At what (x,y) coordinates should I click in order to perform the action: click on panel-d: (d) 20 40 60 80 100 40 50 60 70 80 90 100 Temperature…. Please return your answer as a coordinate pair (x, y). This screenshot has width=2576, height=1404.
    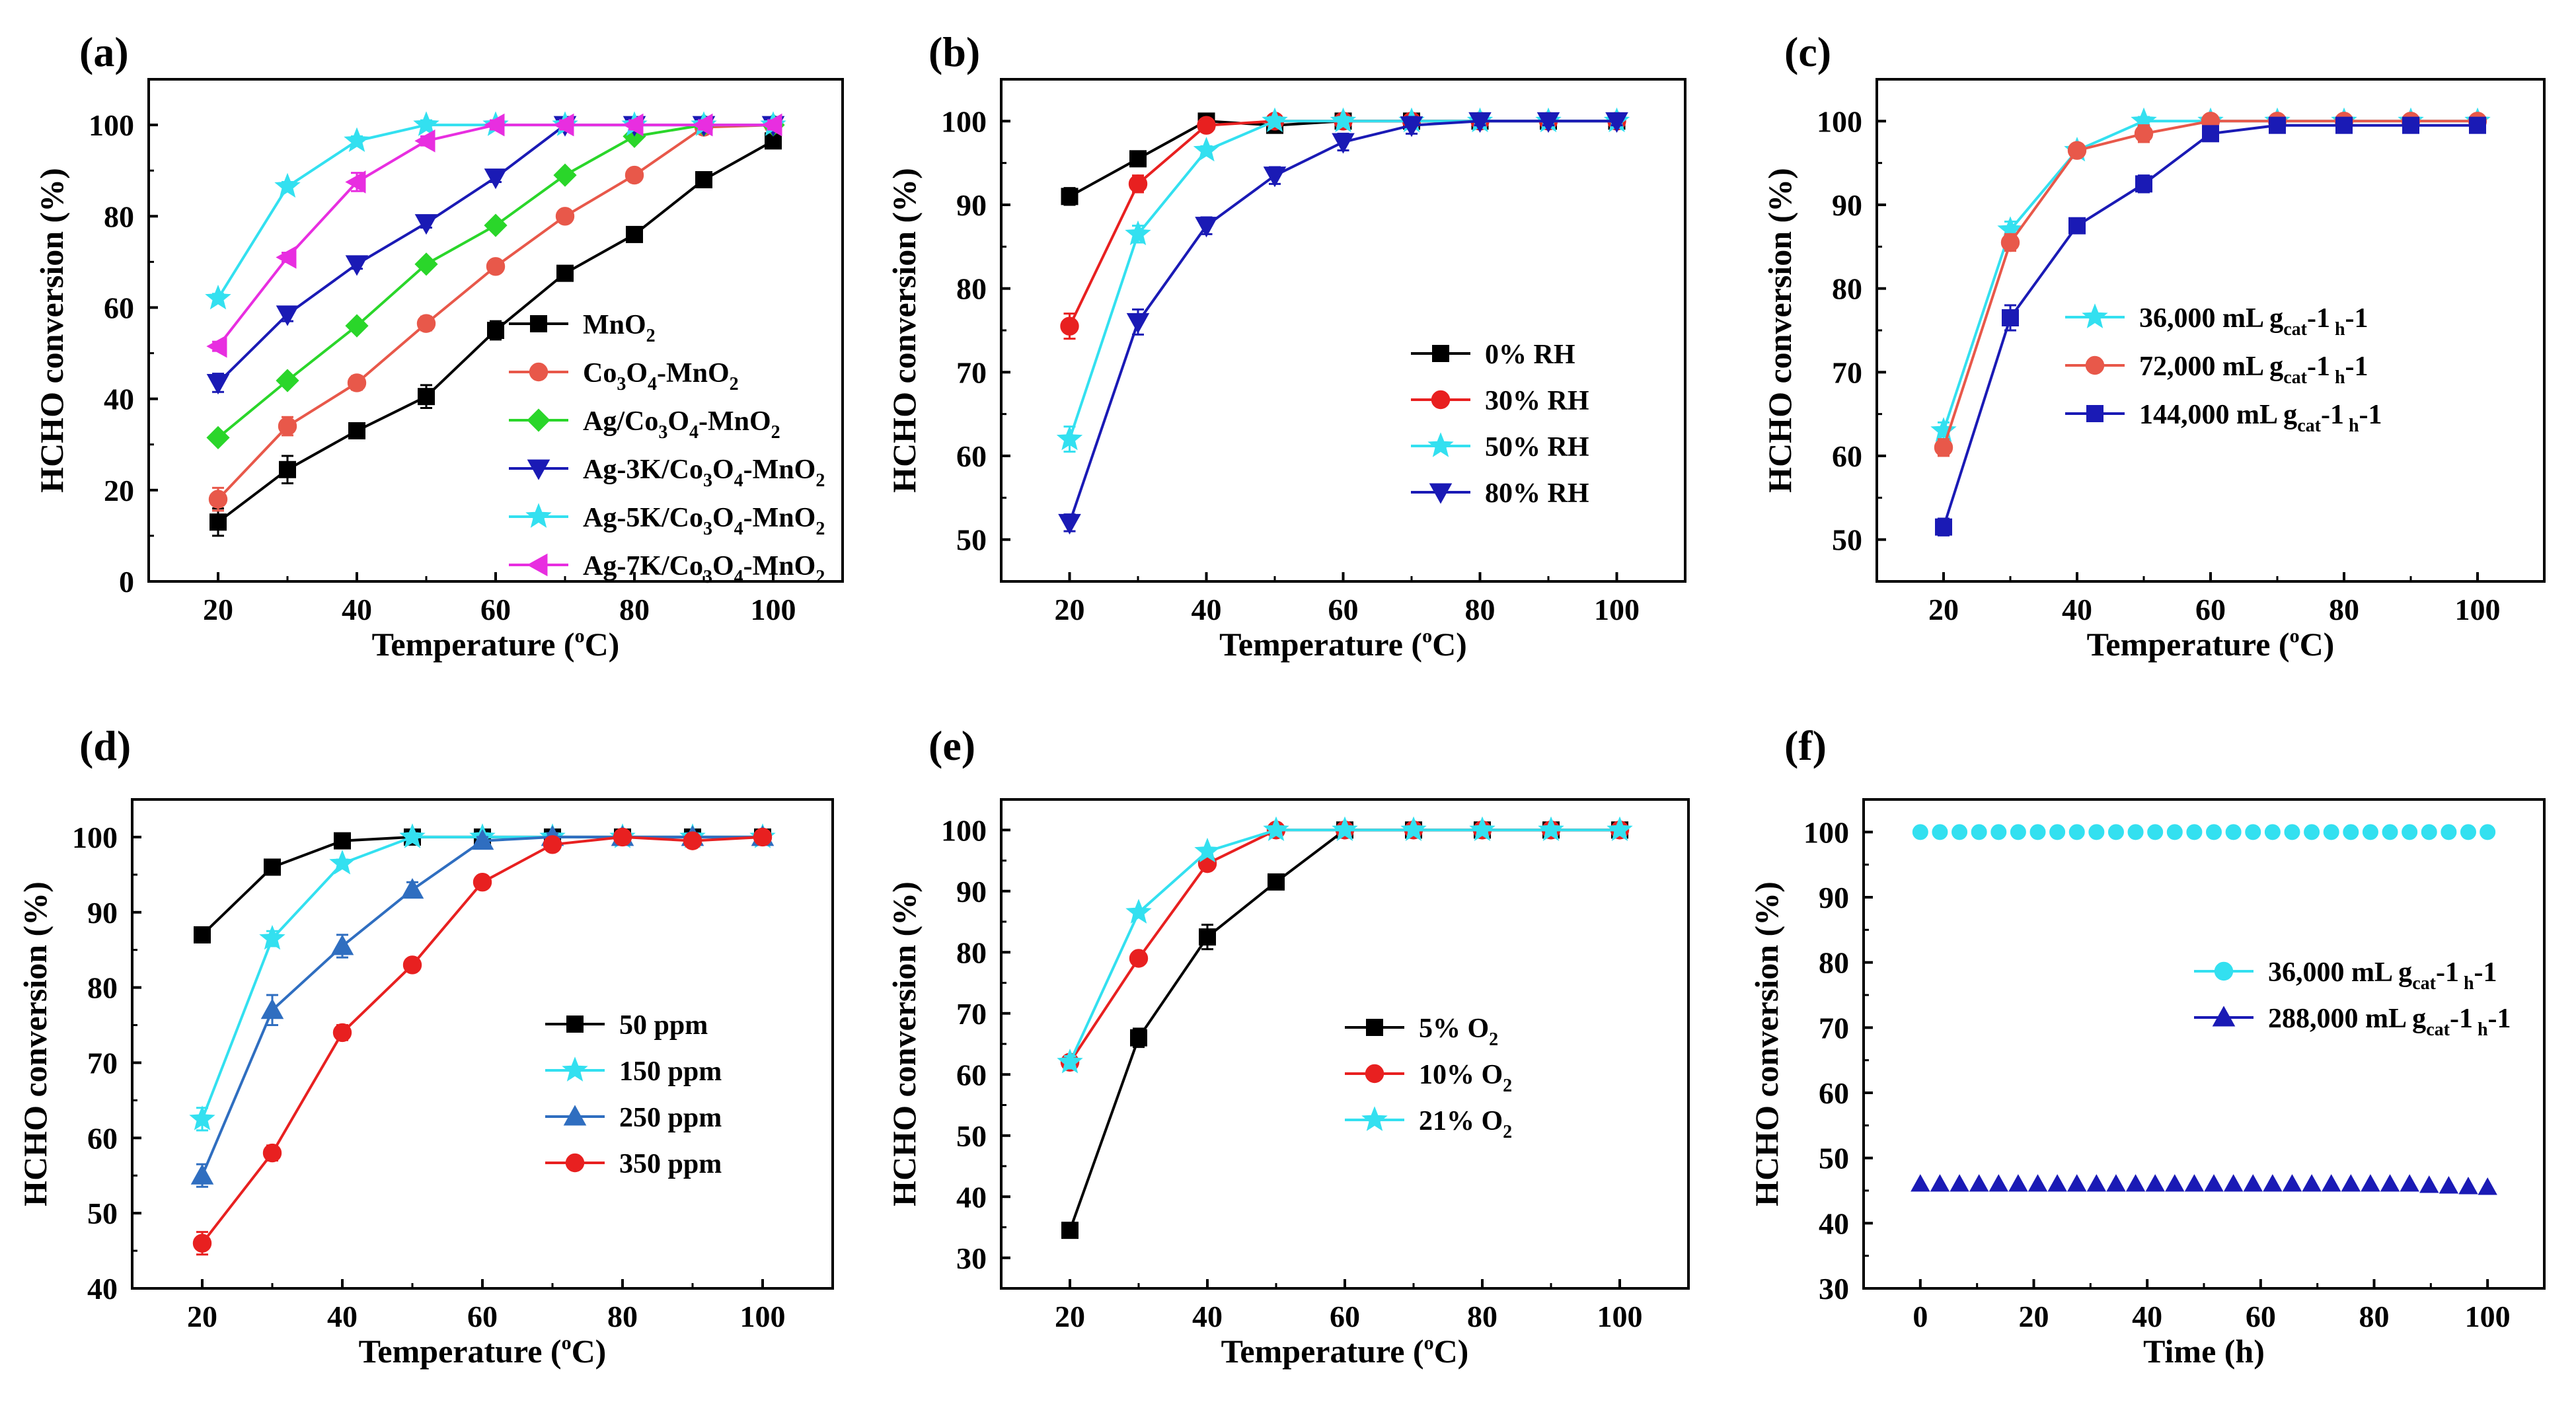
    Looking at the image, I should click on (426, 1046).